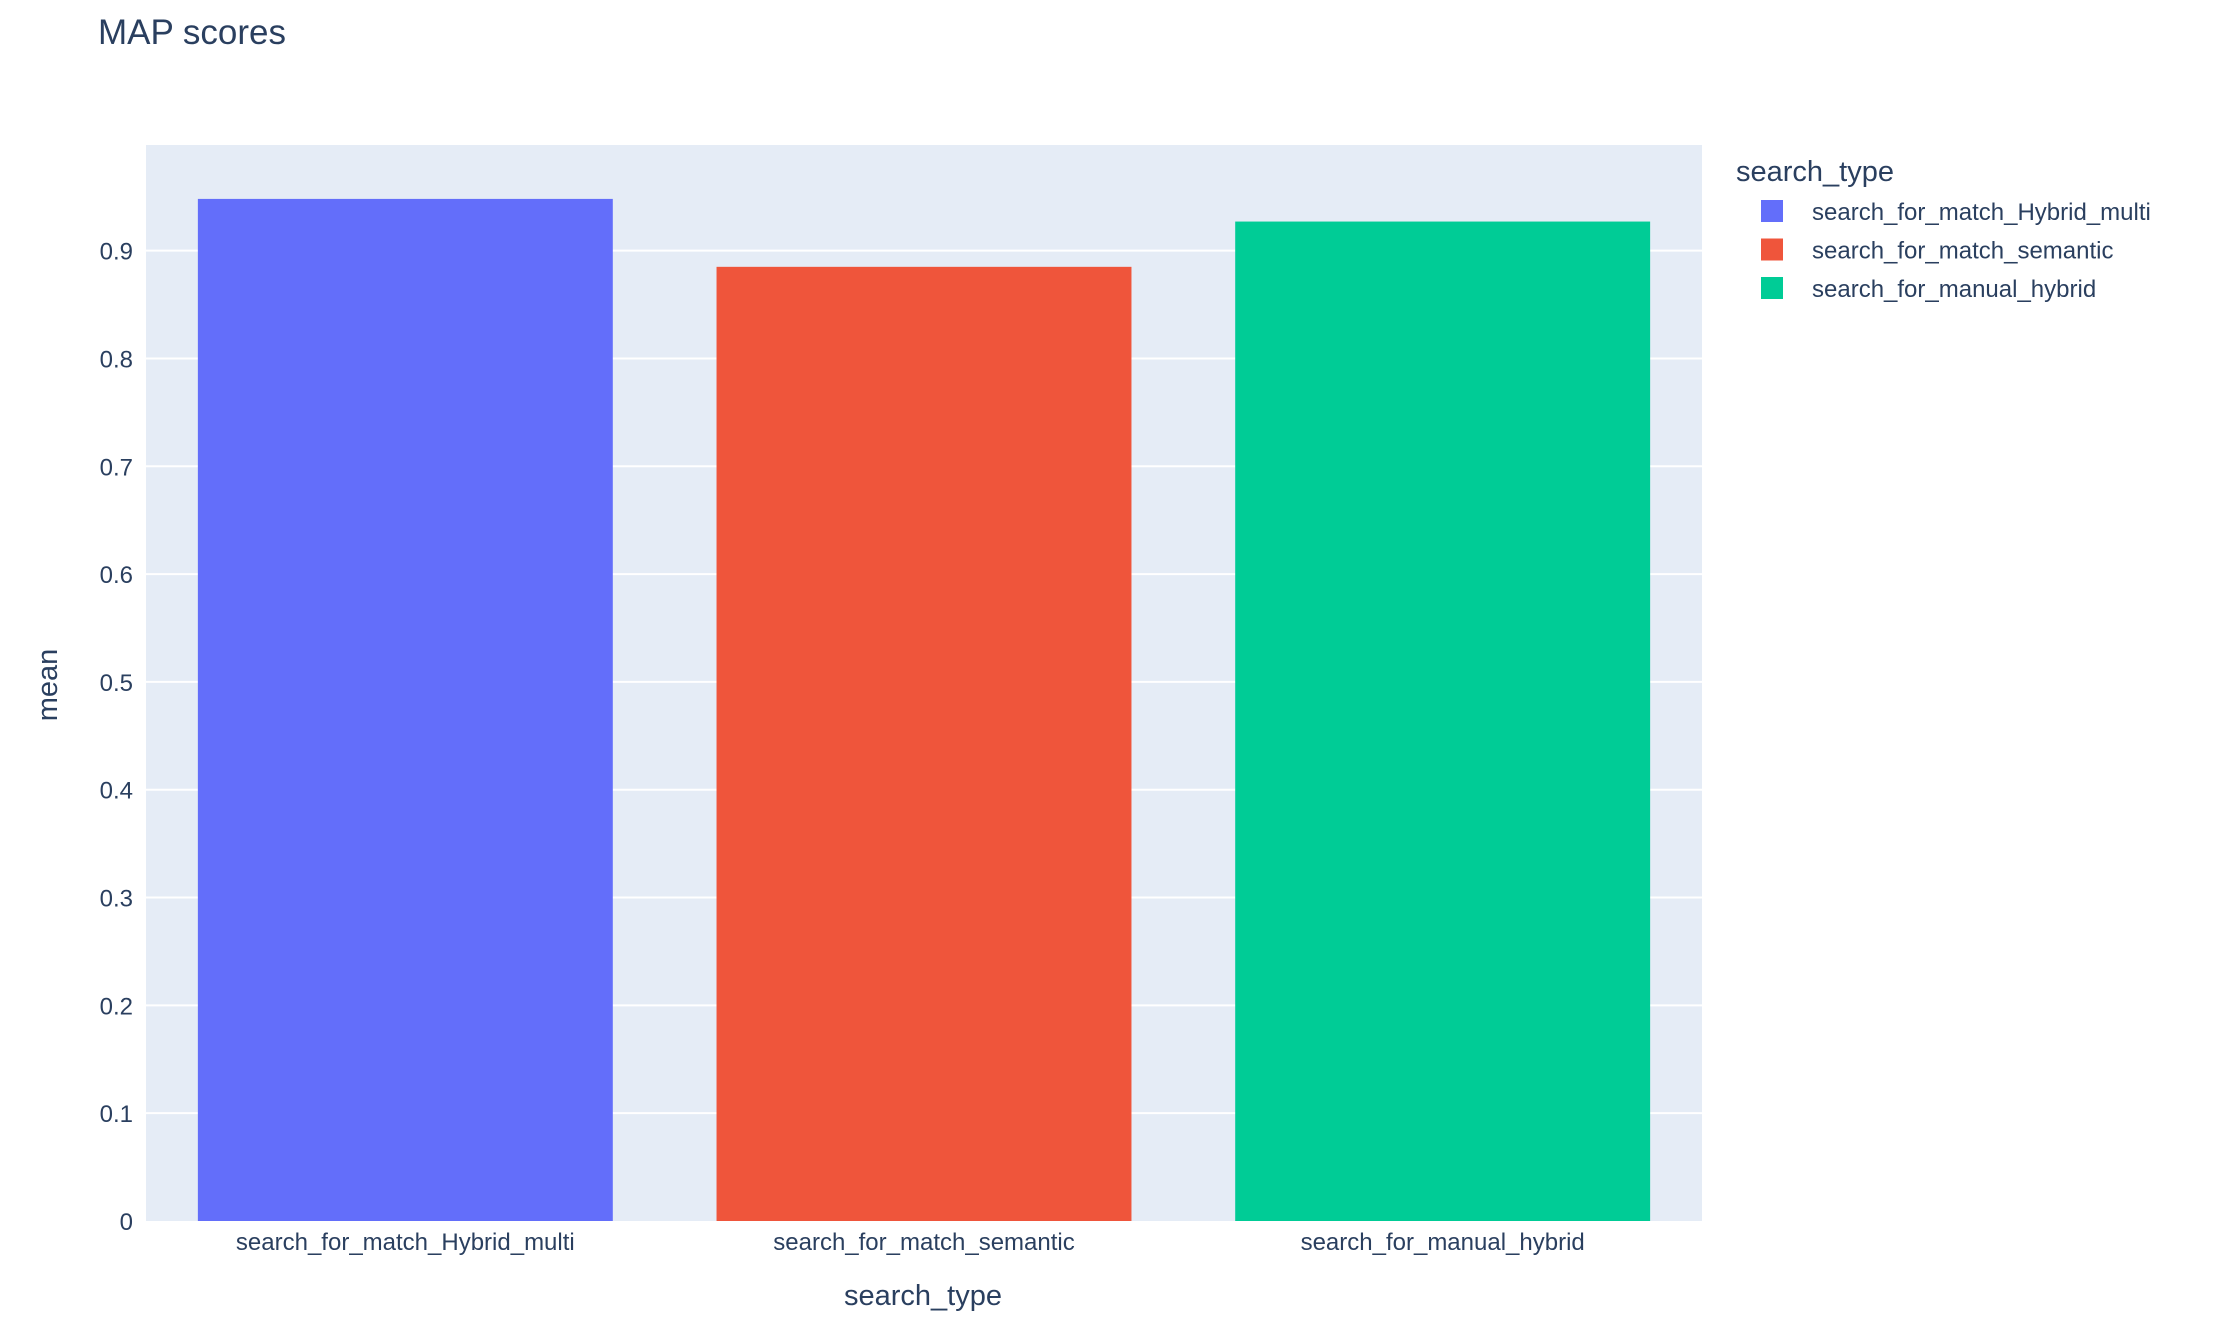 This screenshot has width=2224, height=1318. What do you see at coordinates (192, 32) in the screenshot?
I see `chart-title: MAP scores` at bounding box center [192, 32].